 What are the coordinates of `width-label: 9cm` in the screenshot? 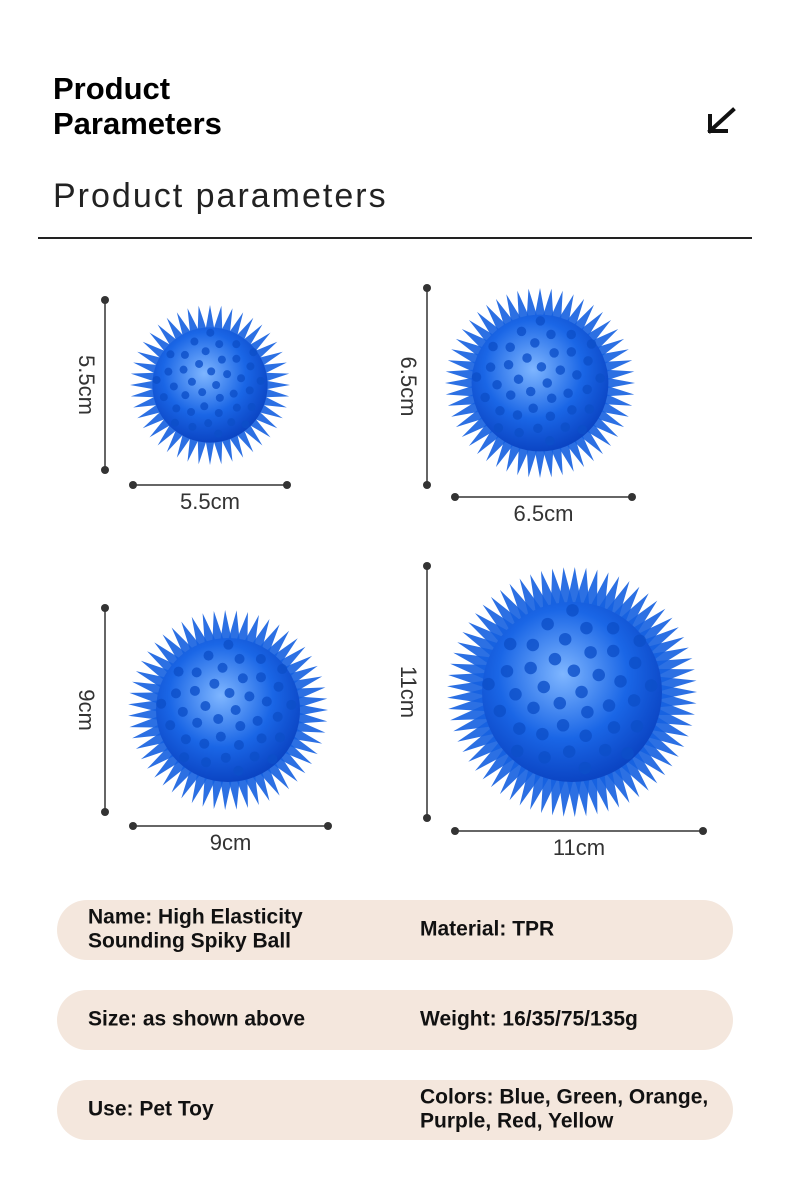 It's located at (231, 842).